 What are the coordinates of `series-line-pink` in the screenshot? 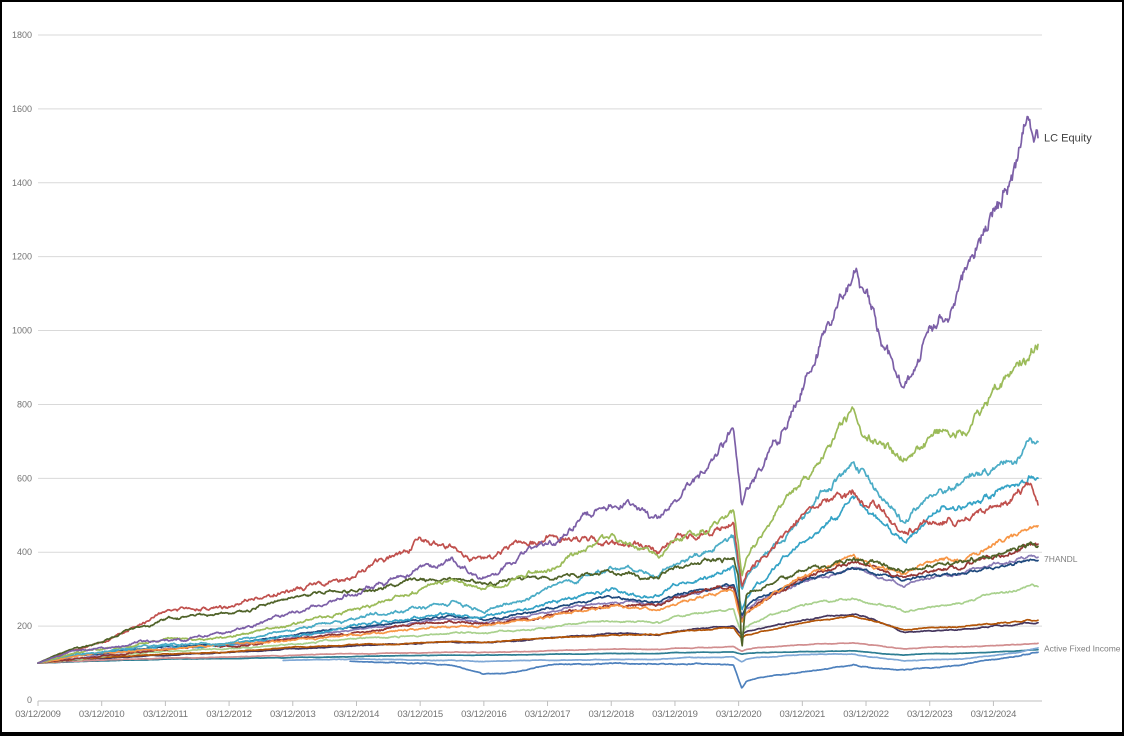 It's located at (538, 653).